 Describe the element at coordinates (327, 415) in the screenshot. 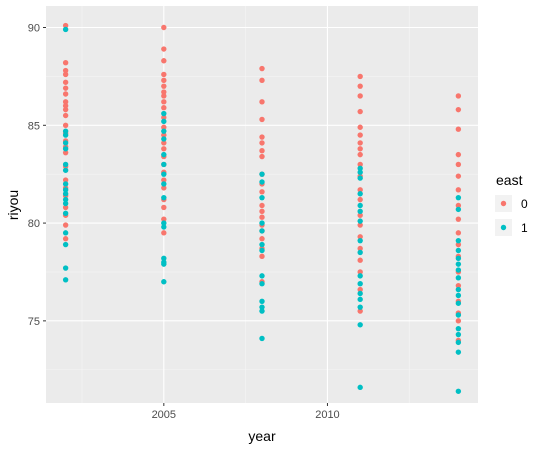

I see `x-tick-label: 2010` at that location.